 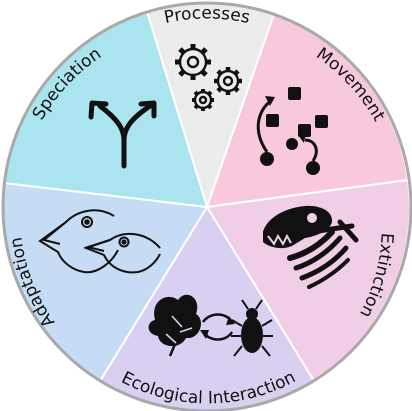 What do you see at coordinates (208, 77) in the screenshot?
I see `gears-icon` at bounding box center [208, 77].